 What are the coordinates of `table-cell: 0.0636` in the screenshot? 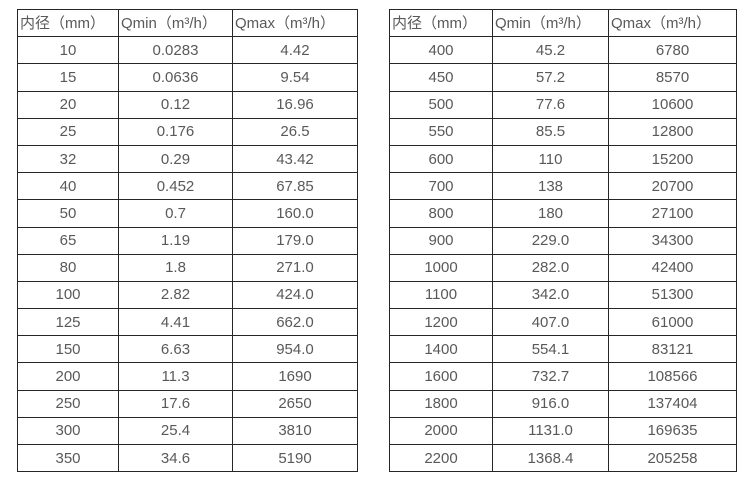 It's located at (175, 77).